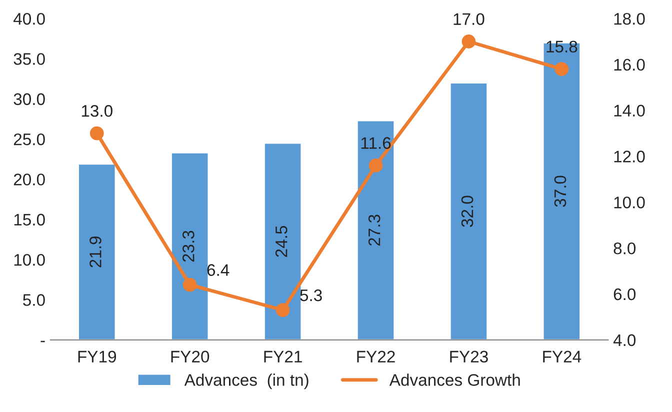  I want to click on y-tick-label: -, so click(42, 341).